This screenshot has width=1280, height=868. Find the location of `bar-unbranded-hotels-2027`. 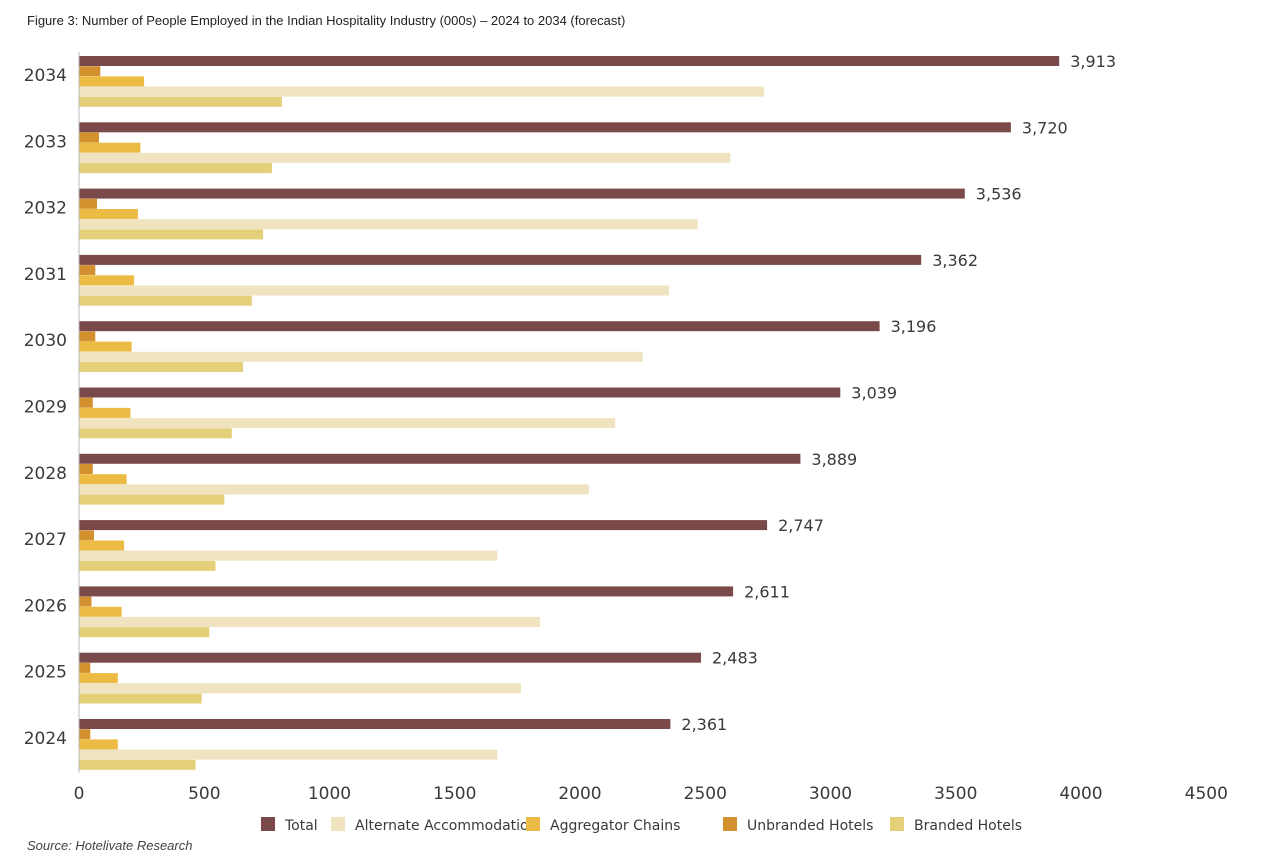

bar-unbranded-hotels-2027 is located at coordinates (86, 535).